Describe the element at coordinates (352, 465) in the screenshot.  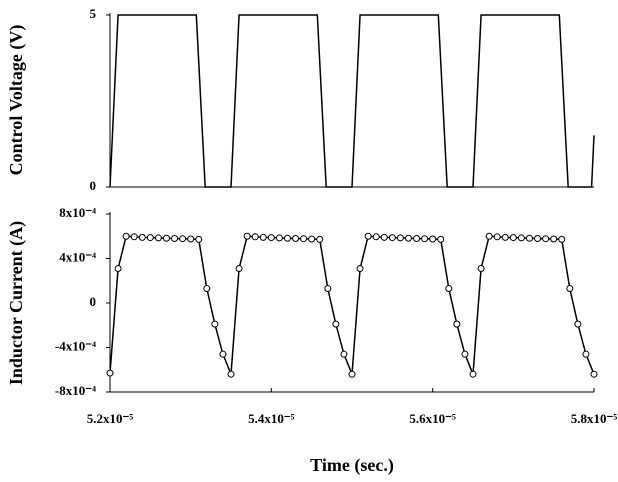
I see `x-axis-label: Time (sec.)` at that location.